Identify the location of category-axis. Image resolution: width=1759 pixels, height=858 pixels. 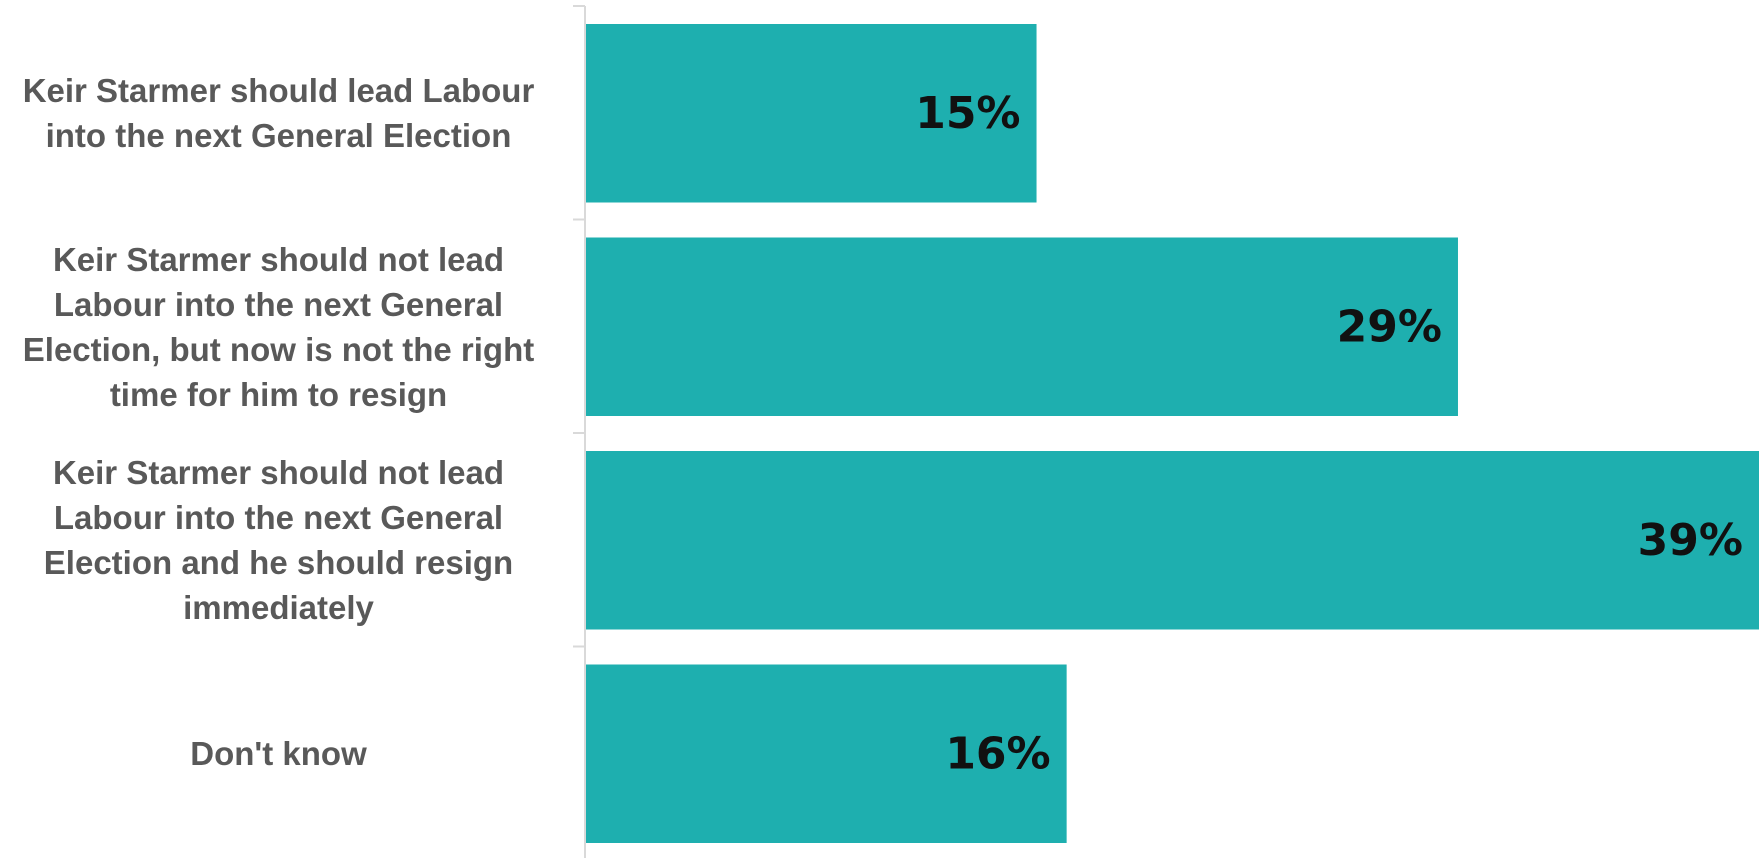
(579, 431).